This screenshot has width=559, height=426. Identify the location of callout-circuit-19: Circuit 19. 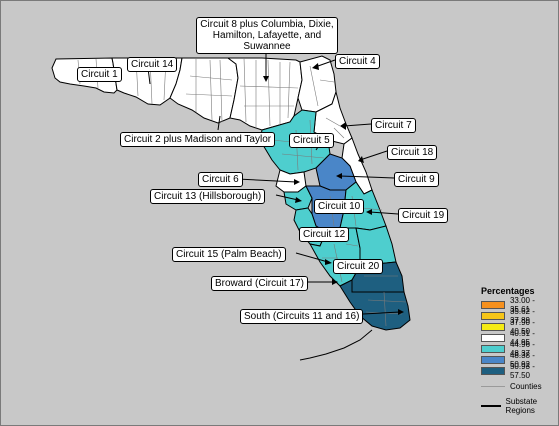
(423, 215).